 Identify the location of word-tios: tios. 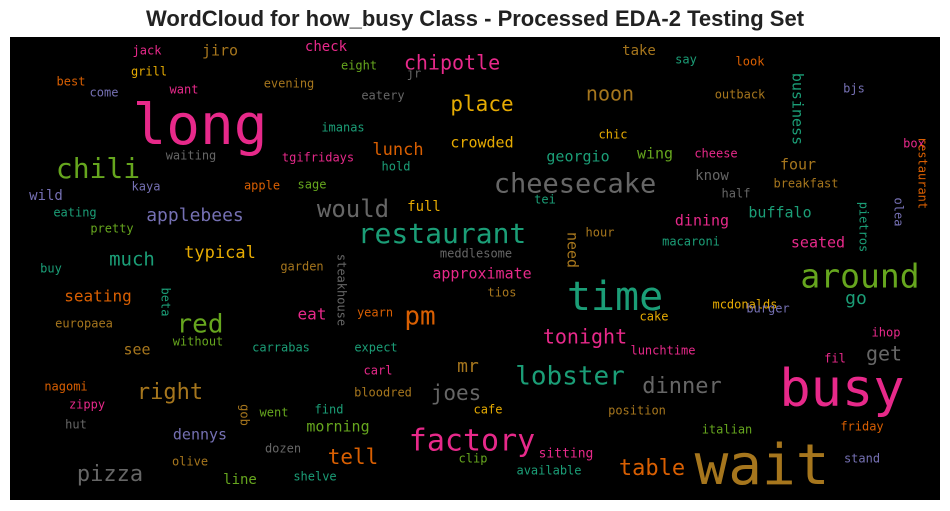
(502, 293).